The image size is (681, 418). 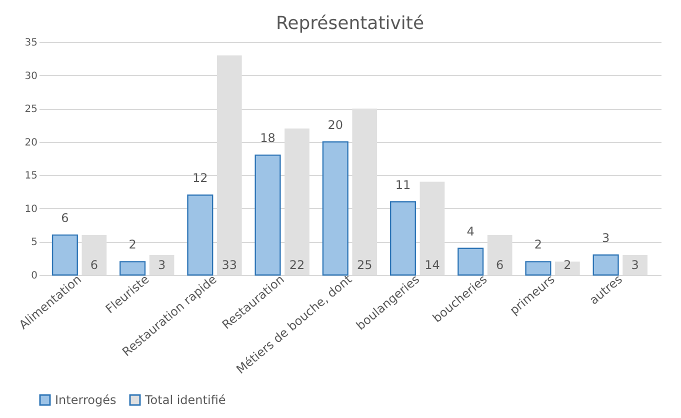 I want to click on data-label: 25, so click(x=364, y=265).